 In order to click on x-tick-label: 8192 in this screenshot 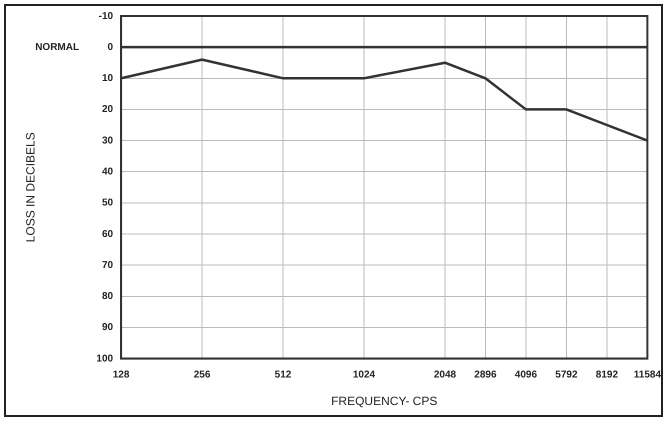, I will do `click(607, 374)`.